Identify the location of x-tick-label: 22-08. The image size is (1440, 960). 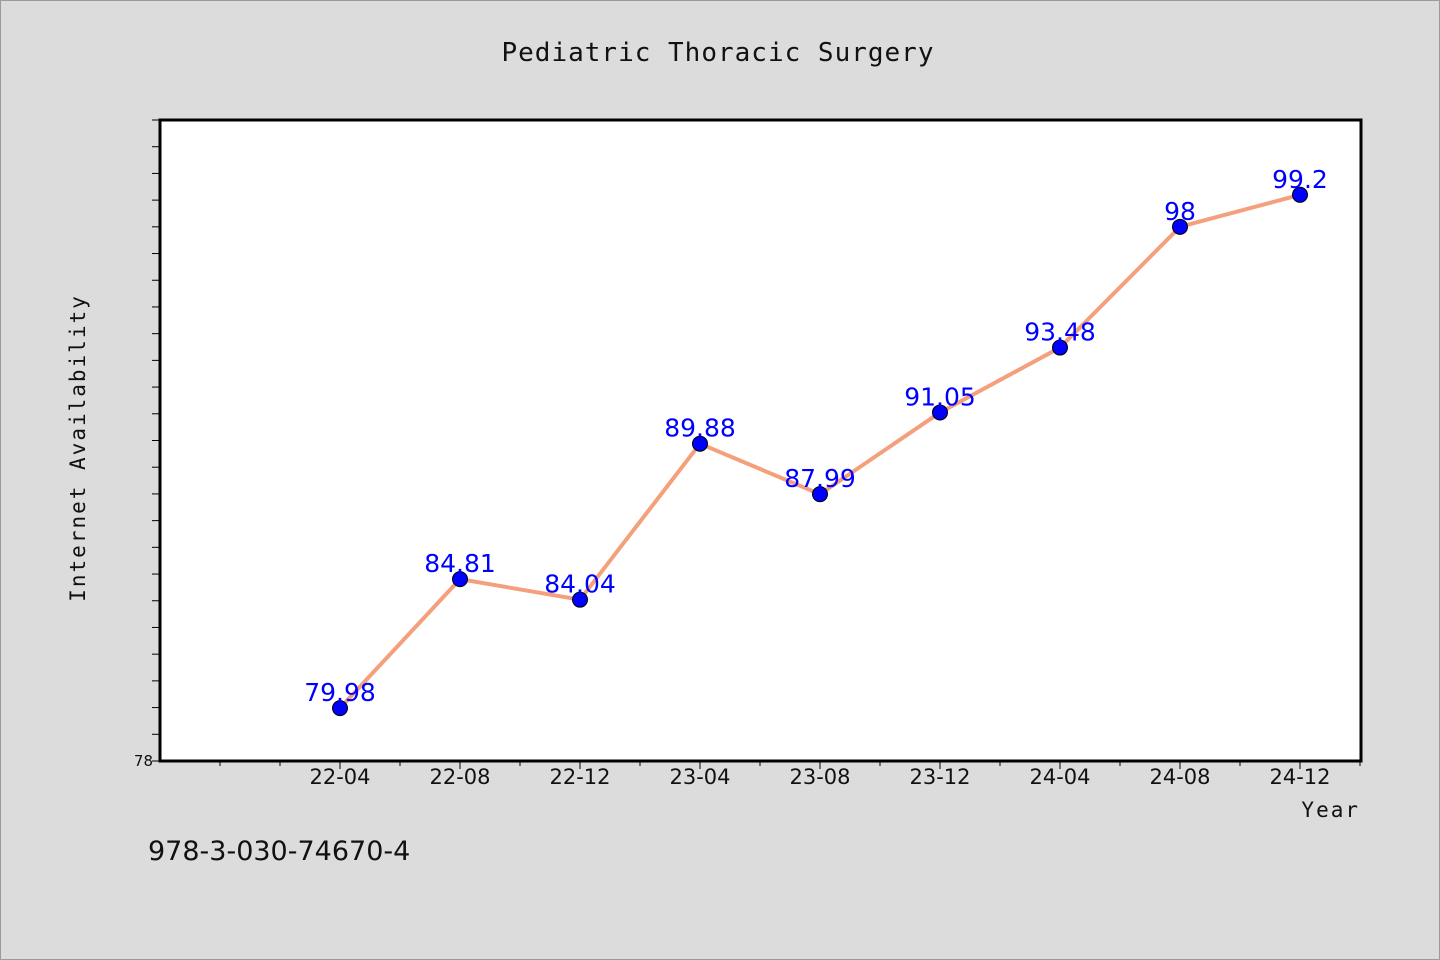
(459, 777).